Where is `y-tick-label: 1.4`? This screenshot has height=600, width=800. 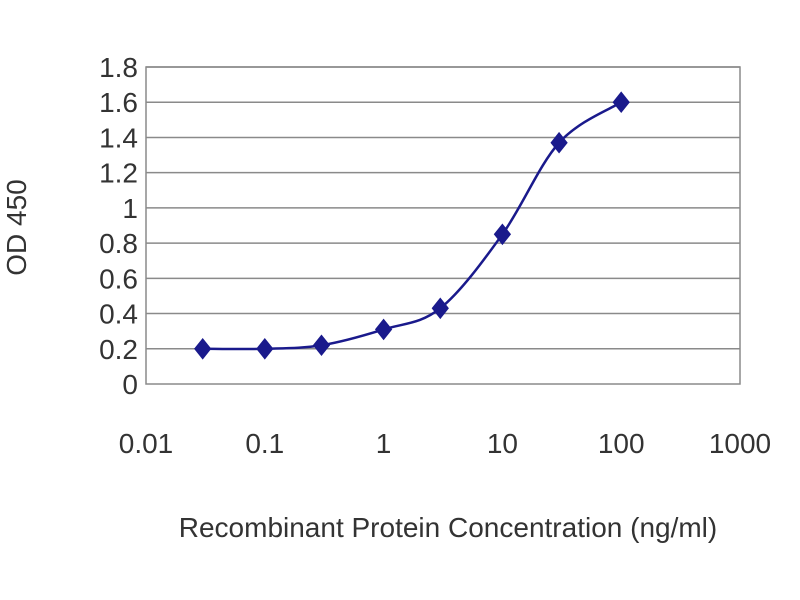
y-tick-label: 1.4 is located at coordinates (118, 137).